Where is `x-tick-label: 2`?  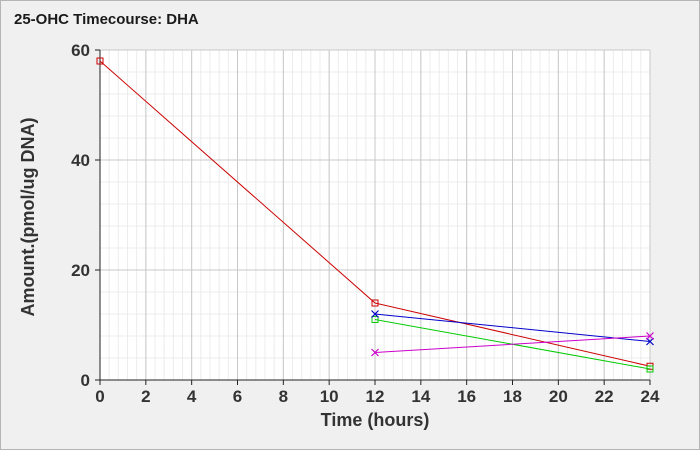
x-tick-label: 2 is located at coordinates (145, 396).